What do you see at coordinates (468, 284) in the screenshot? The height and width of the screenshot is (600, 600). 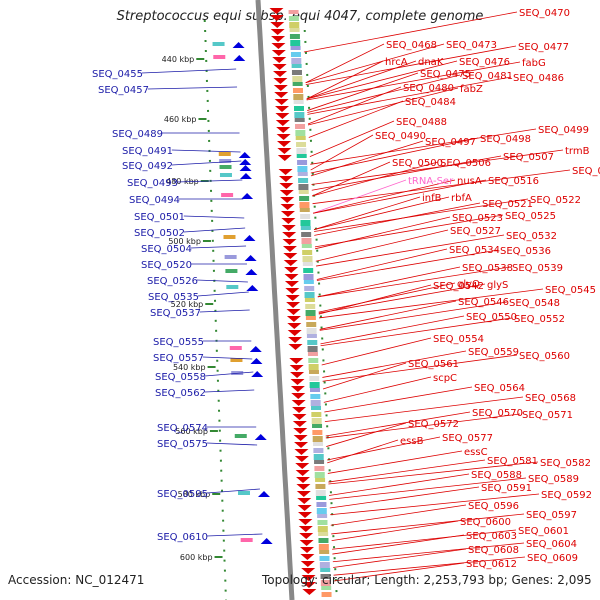 I see `gene-label-reverse: glyQ` at bounding box center [468, 284].